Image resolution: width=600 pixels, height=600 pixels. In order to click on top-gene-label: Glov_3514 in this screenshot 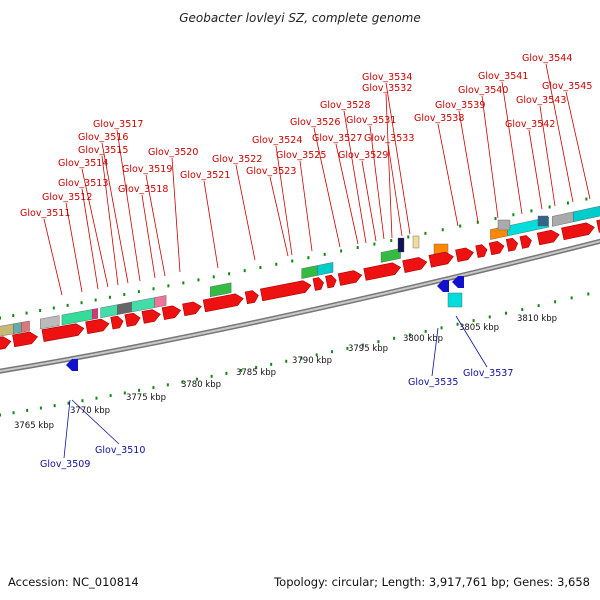, I will do `click(83, 163)`.